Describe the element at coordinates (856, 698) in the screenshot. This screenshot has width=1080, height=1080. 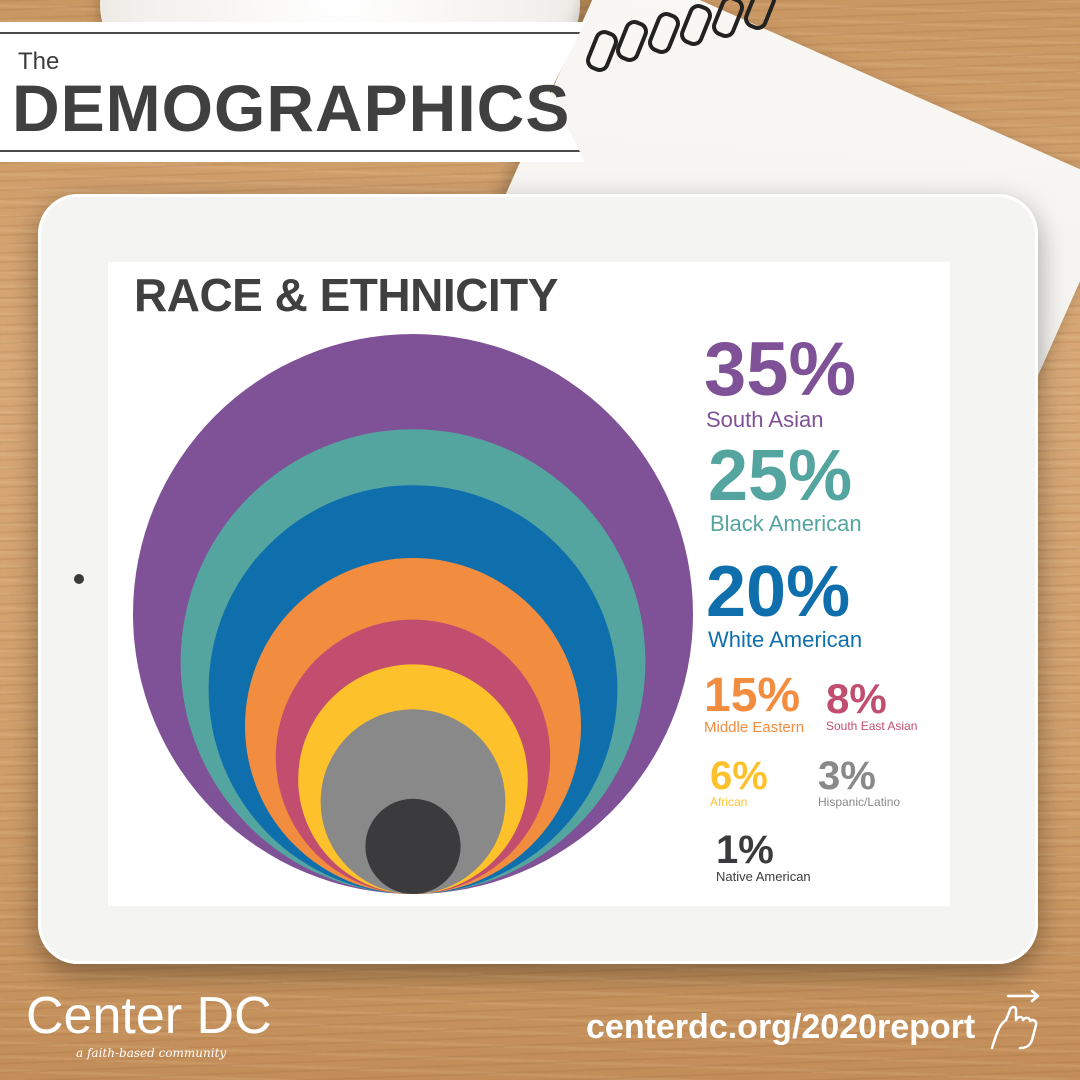
I see `value-label: 8%` at that location.